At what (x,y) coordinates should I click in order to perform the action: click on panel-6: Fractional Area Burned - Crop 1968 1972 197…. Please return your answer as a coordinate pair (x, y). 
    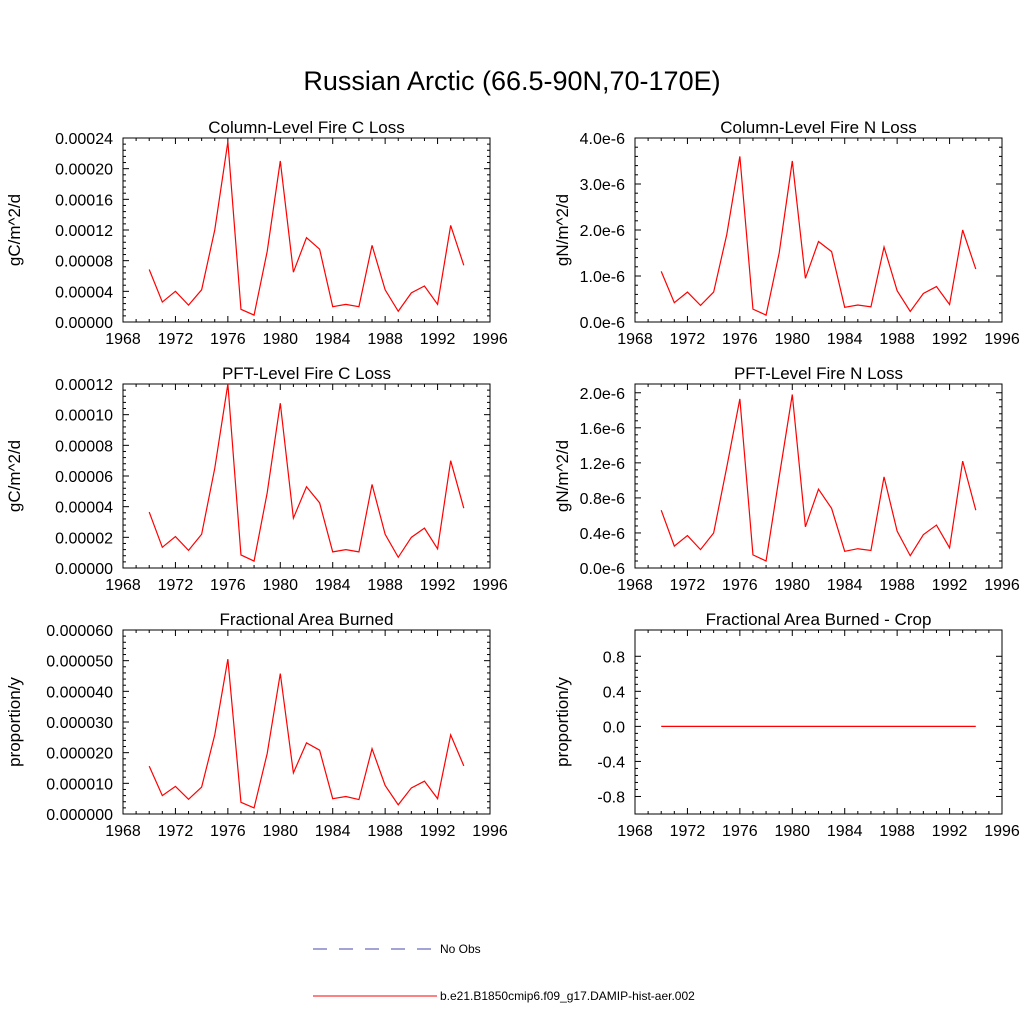
    Looking at the image, I should click on (786, 725).